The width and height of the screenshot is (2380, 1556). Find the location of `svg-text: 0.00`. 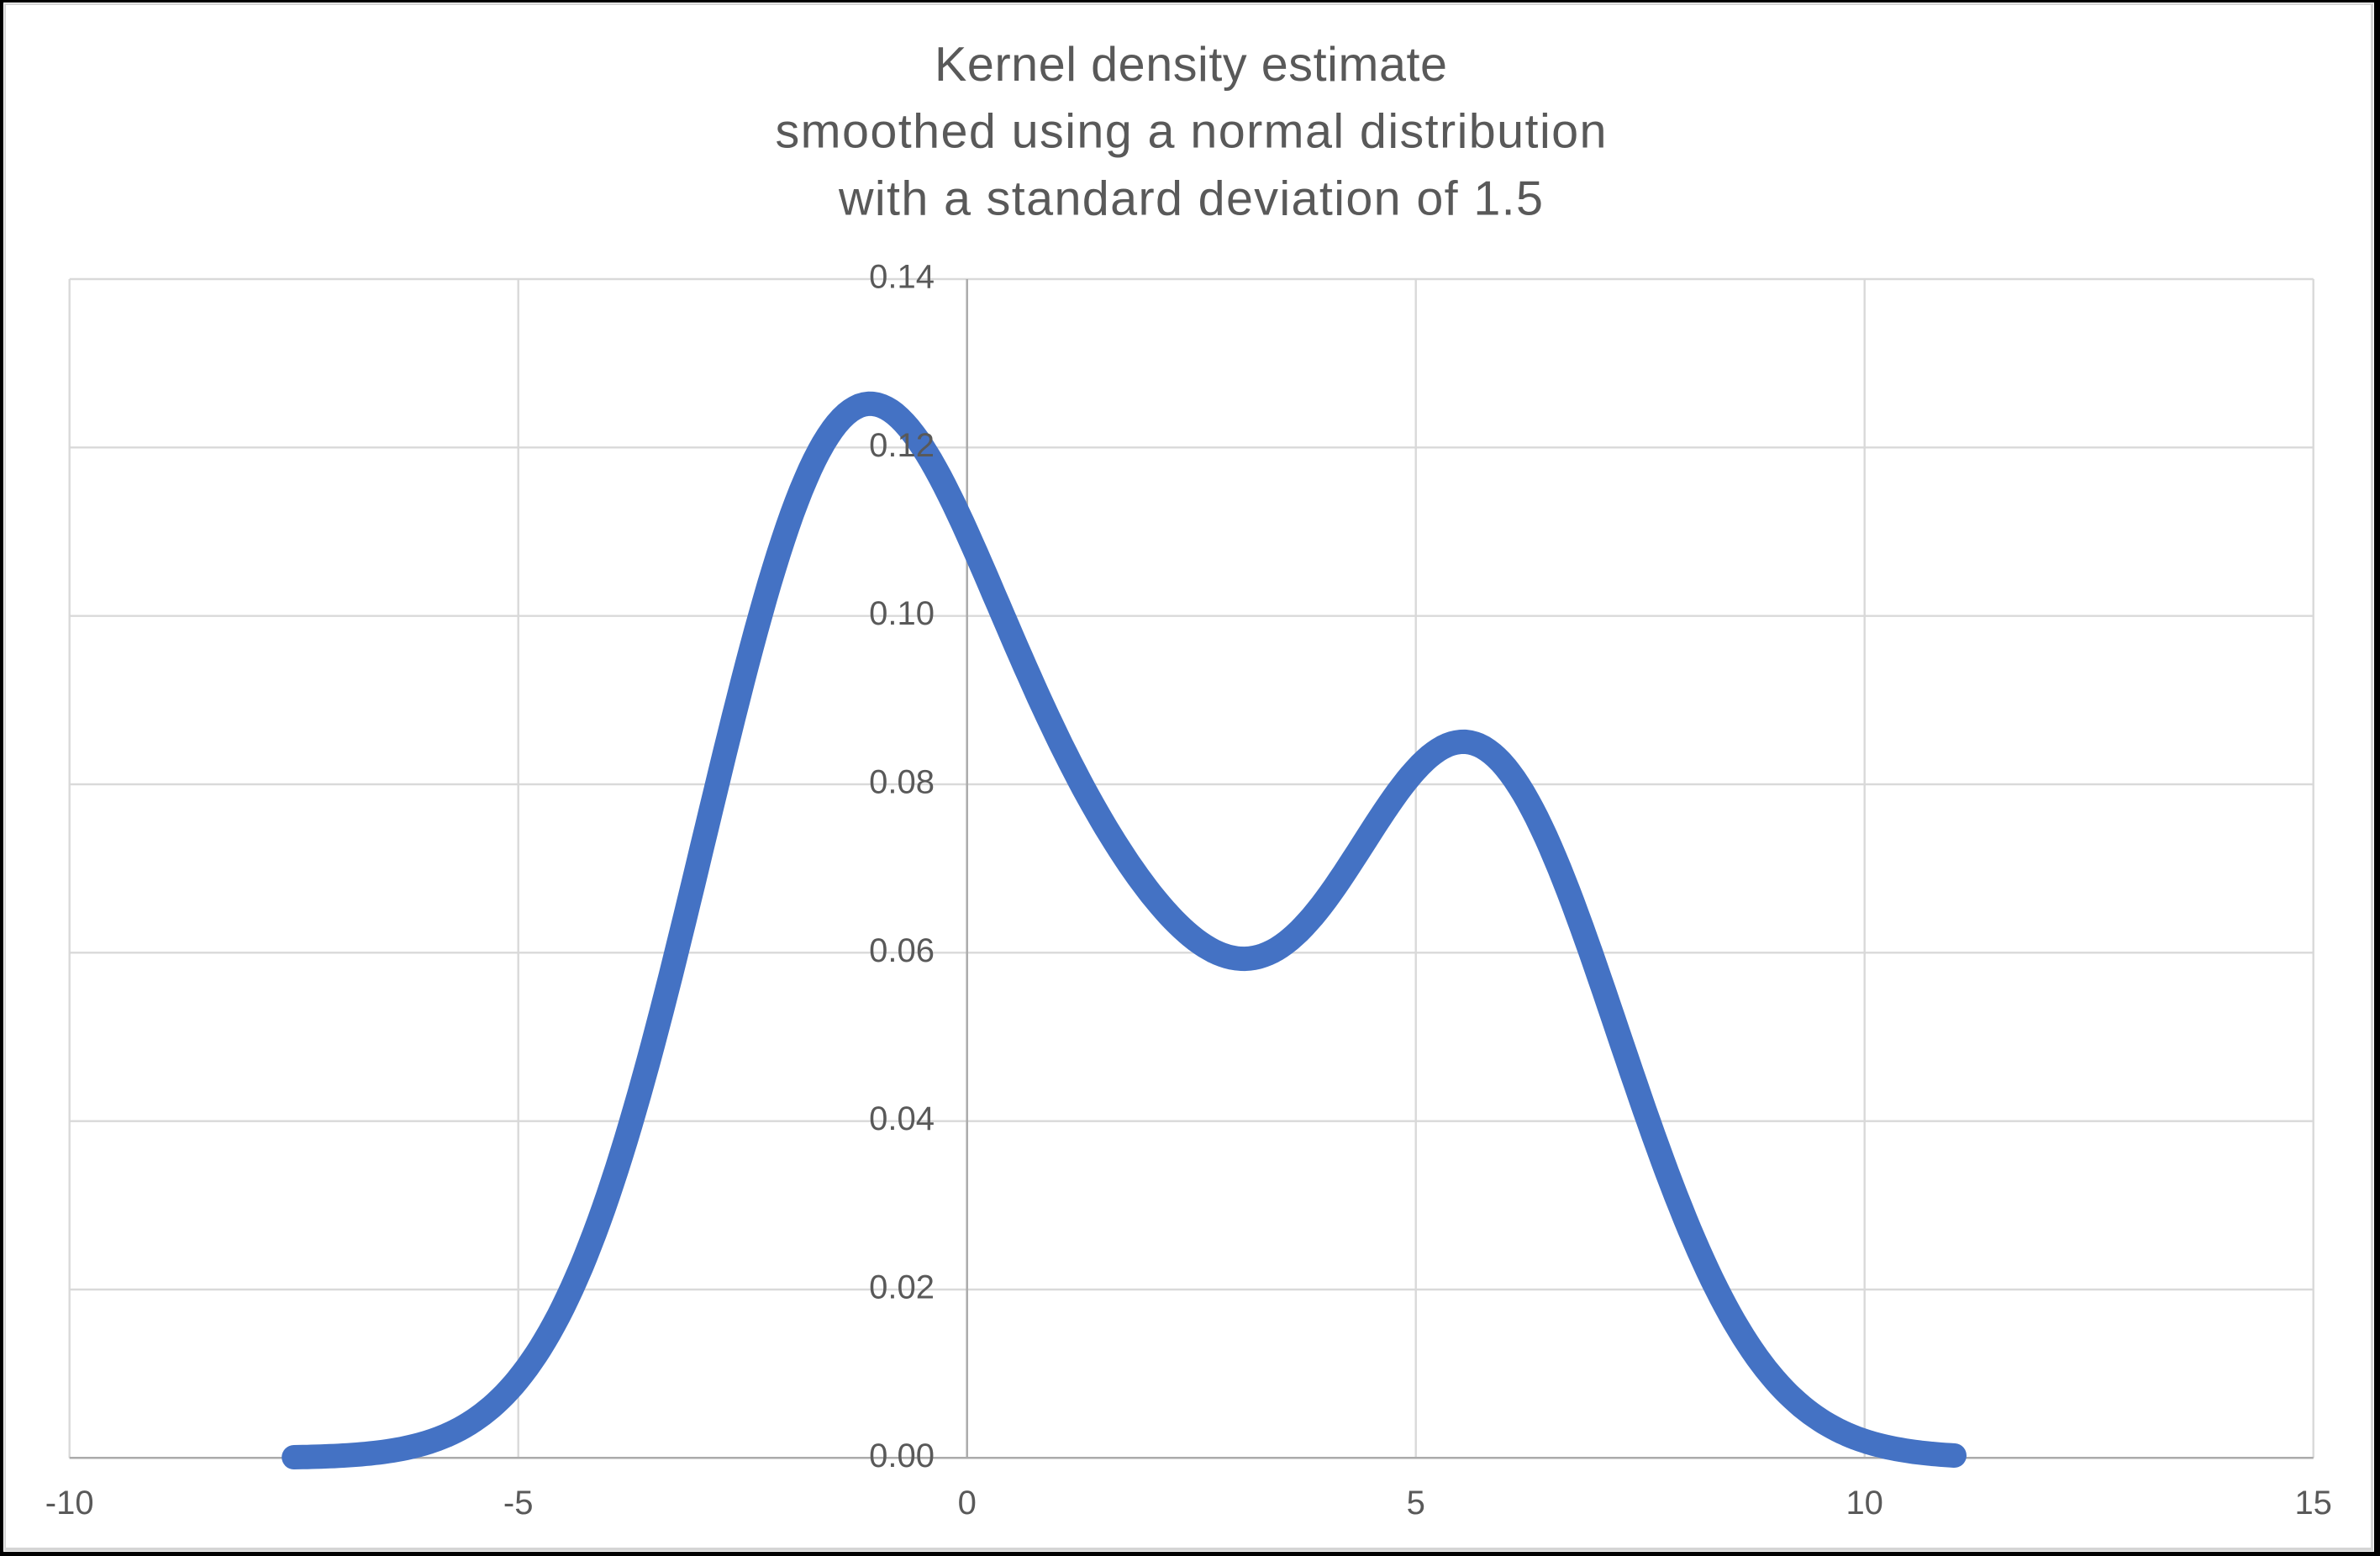

svg-text: 0.00 is located at coordinates (902, 1455).